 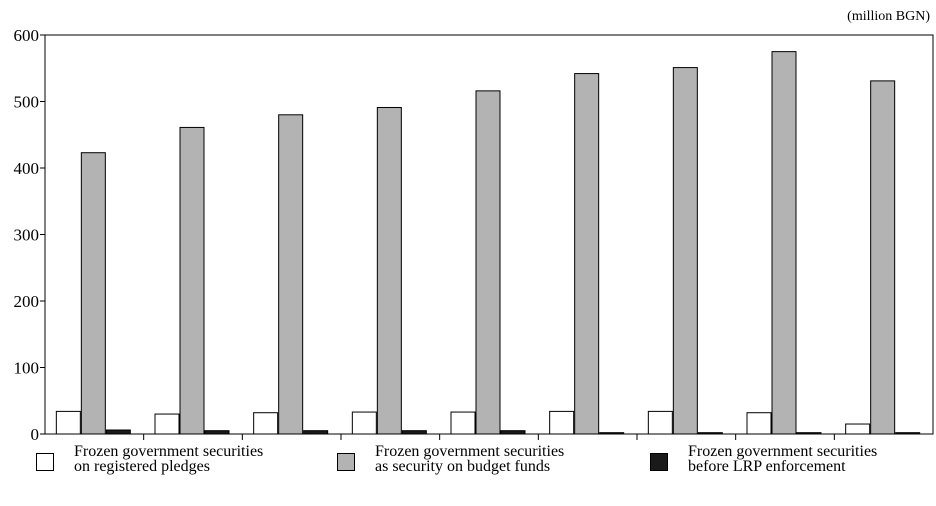 I want to click on legend-label-lrp-enforcement-line2: before LRP enforcement, so click(x=767, y=466).